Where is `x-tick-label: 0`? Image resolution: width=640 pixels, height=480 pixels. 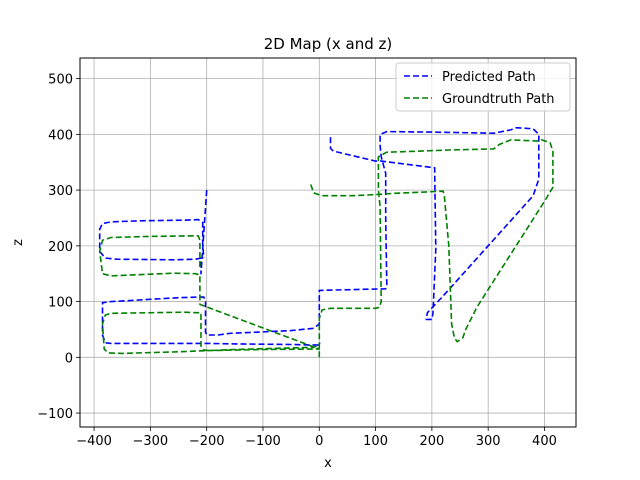 x-tick-label: 0 is located at coordinates (319, 441).